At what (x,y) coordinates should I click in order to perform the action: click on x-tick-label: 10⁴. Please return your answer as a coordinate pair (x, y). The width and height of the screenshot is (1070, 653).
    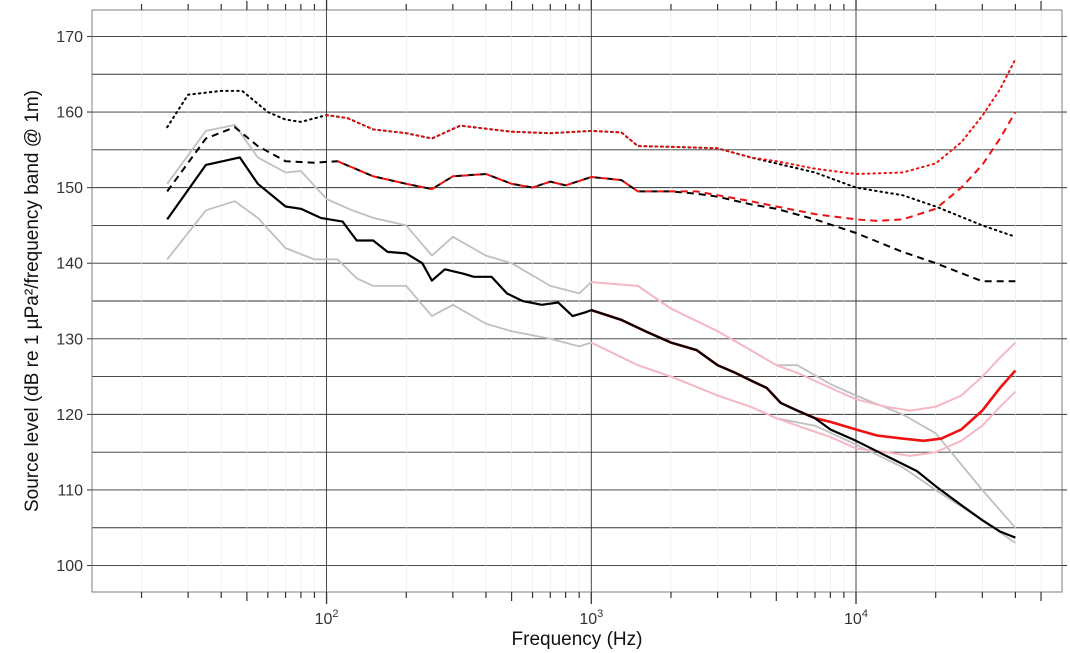
    Looking at the image, I should click on (856, 618).